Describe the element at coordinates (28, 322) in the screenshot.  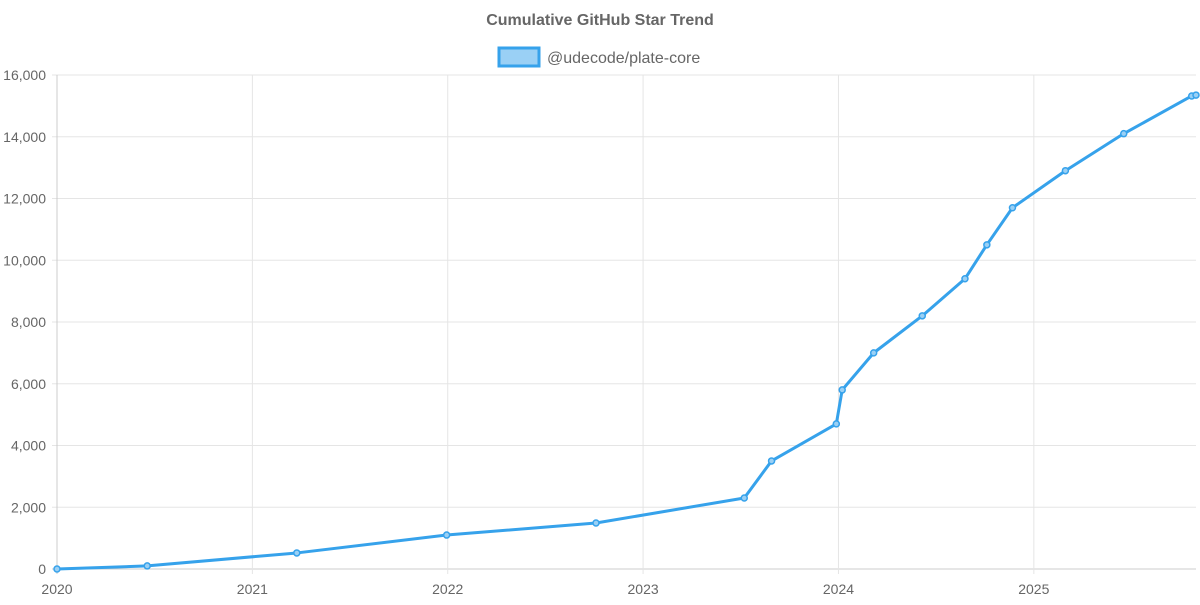
I see `y-tick-label: 8,000` at that location.